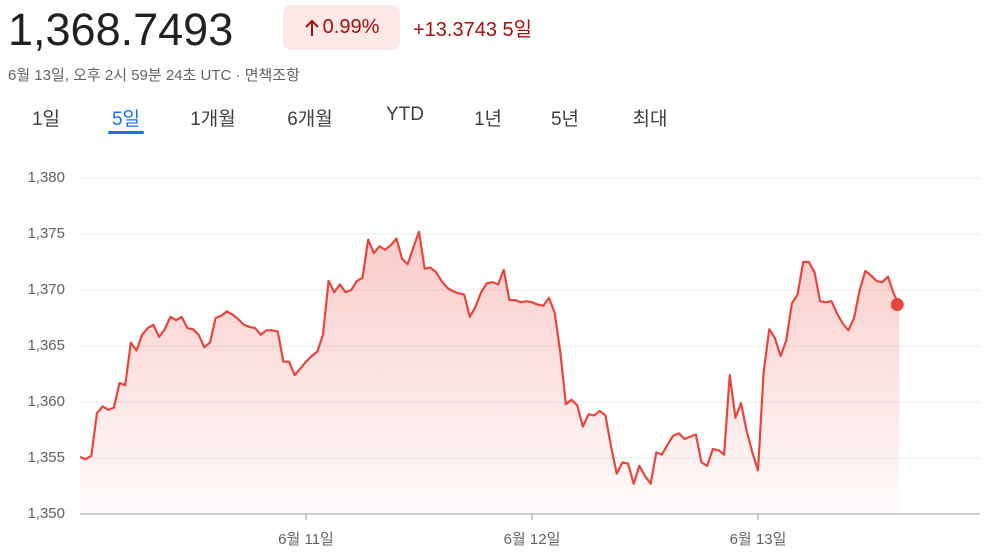 The height and width of the screenshot is (553, 988). I want to click on y-tick-label: 1,365, so click(46, 345).